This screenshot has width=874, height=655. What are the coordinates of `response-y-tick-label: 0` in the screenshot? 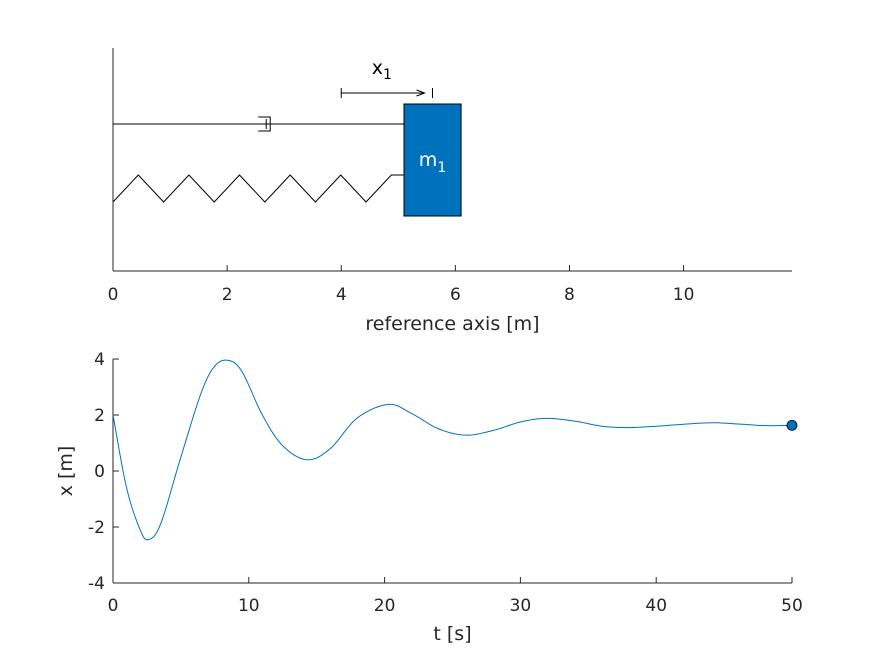 It's located at (99, 472).